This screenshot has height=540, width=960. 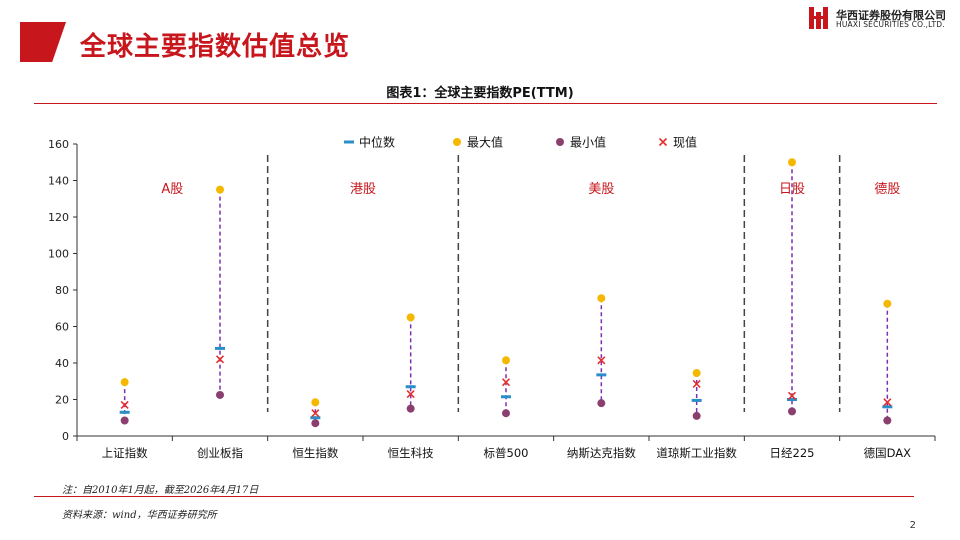 I want to click on chart-caption: 图表1：全球主要指数PE(TTM), so click(x=480, y=93).